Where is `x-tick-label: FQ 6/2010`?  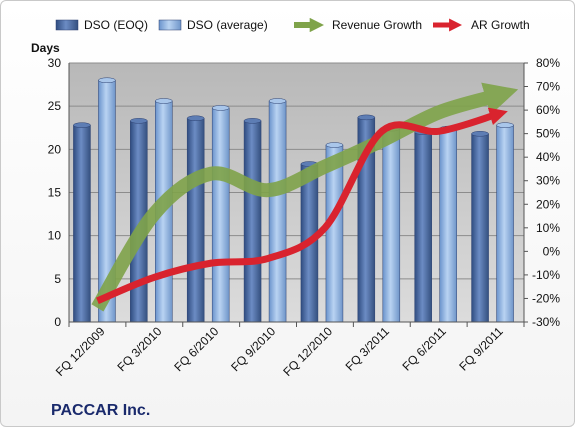
x-tick-label: FQ 6/2010 is located at coordinates (196, 349).